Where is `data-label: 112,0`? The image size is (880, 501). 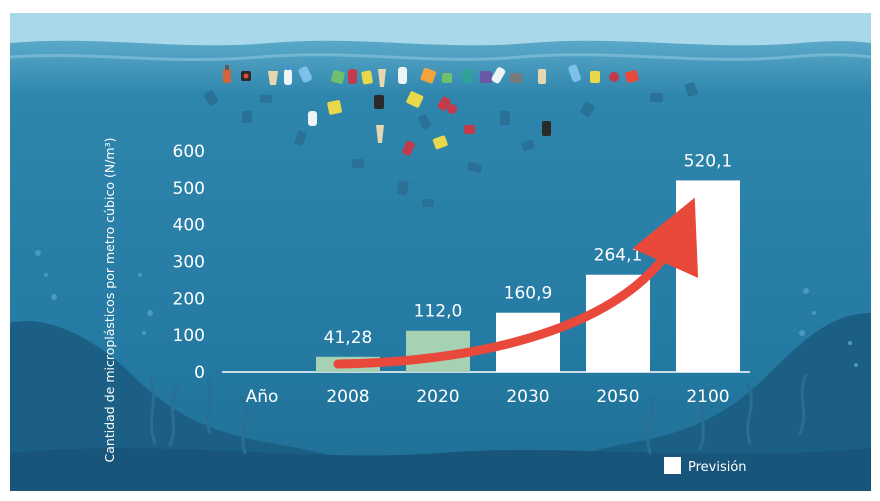
data-label: 112,0 is located at coordinates (438, 312).